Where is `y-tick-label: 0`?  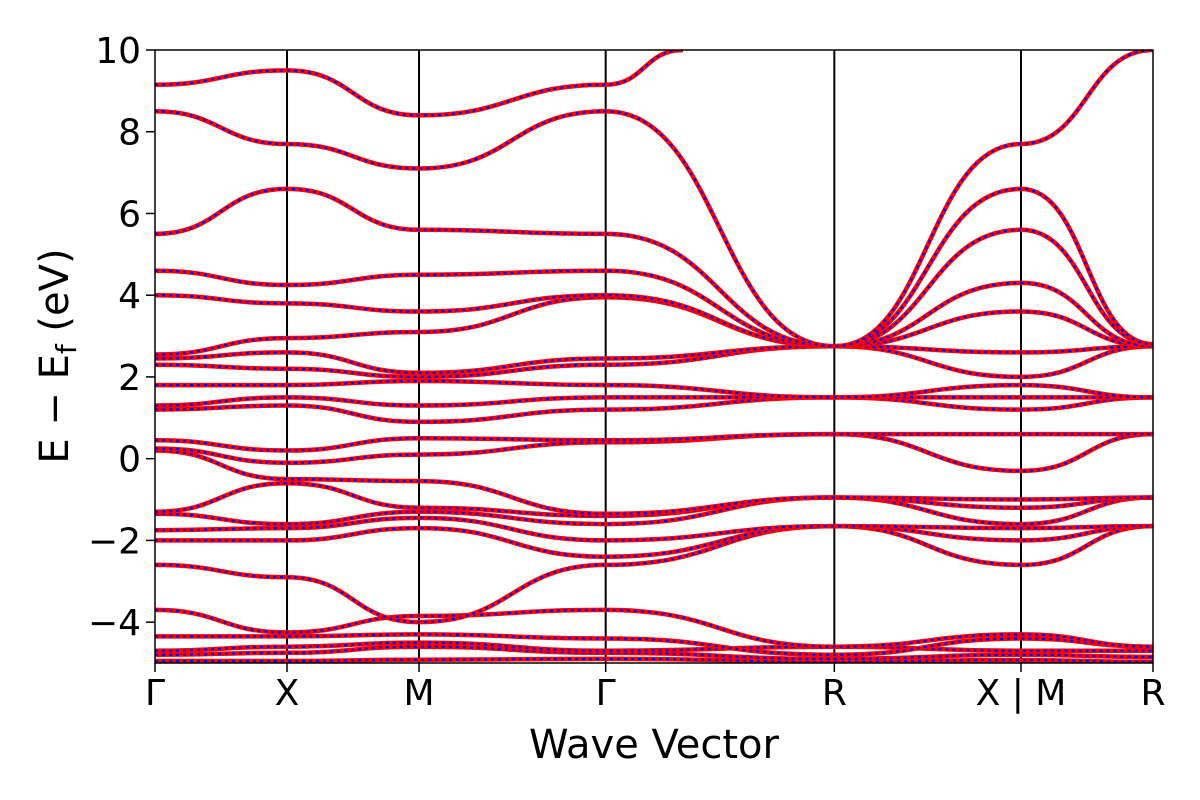 y-tick-label: 0 is located at coordinates (129, 460).